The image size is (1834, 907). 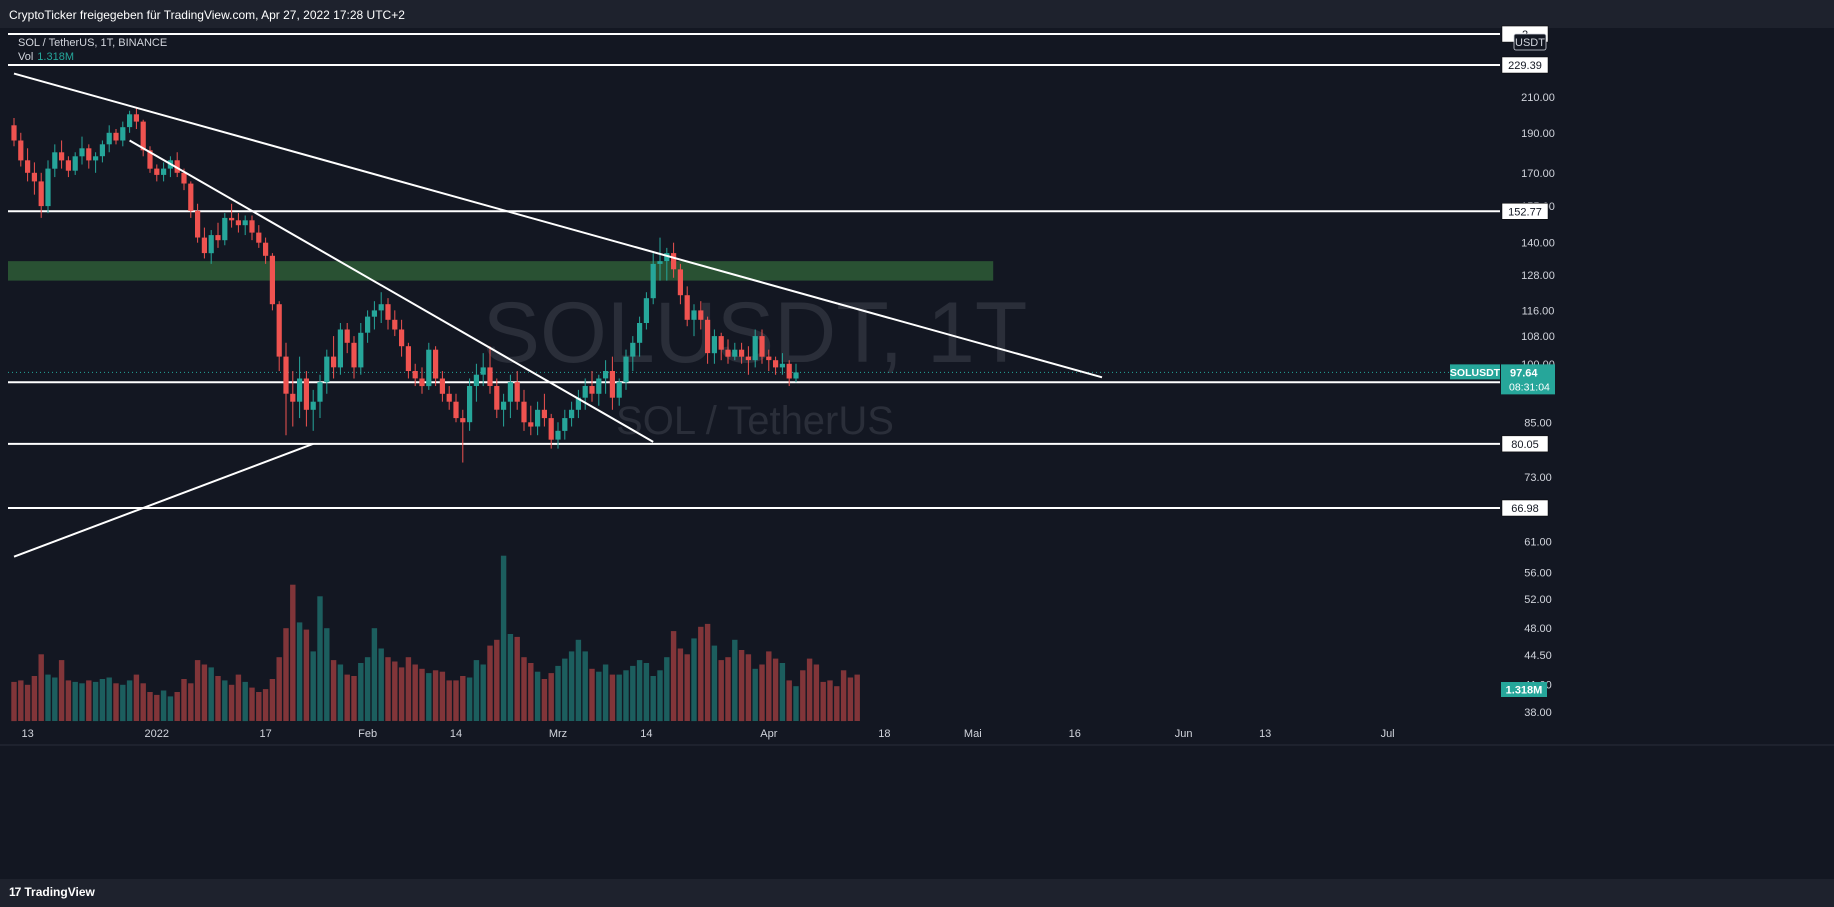 I want to click on chart-legend: SOL / TetherUS, 1T, BINANCE Vol 1.318M, so click(x=92, y=50).